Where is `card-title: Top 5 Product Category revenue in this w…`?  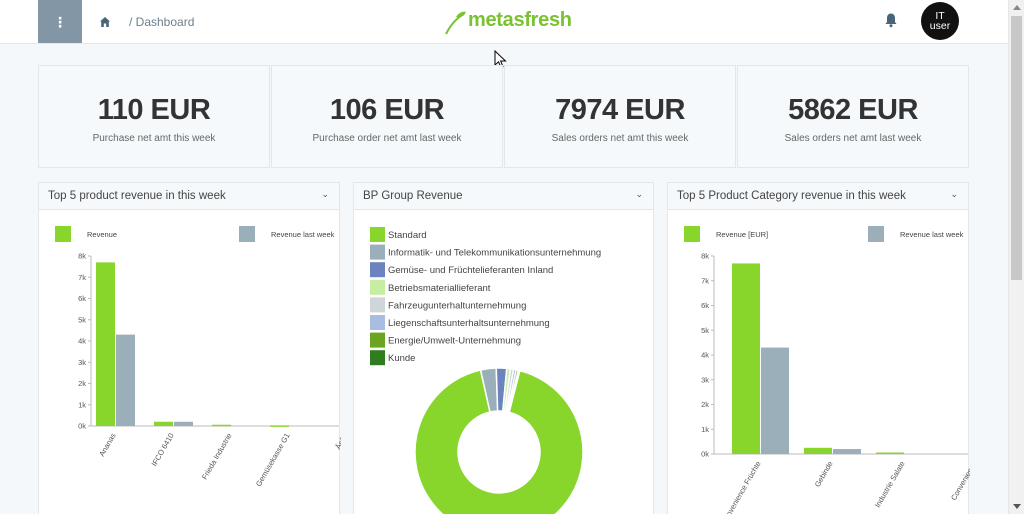 card-title: Top 5 Product Category revenue in this w… is located at coordinates (791, 196).